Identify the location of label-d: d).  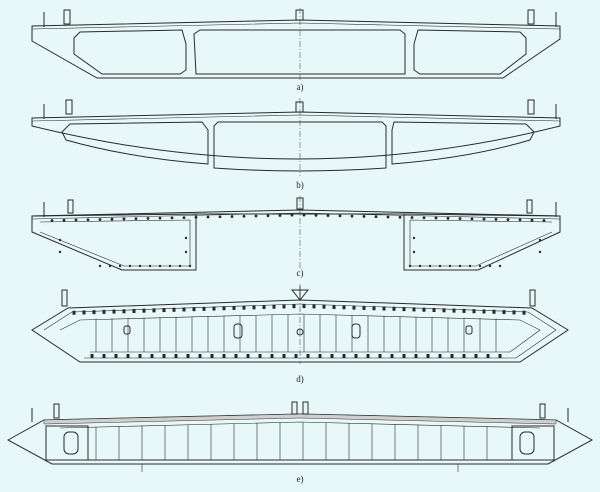
(300, 379).